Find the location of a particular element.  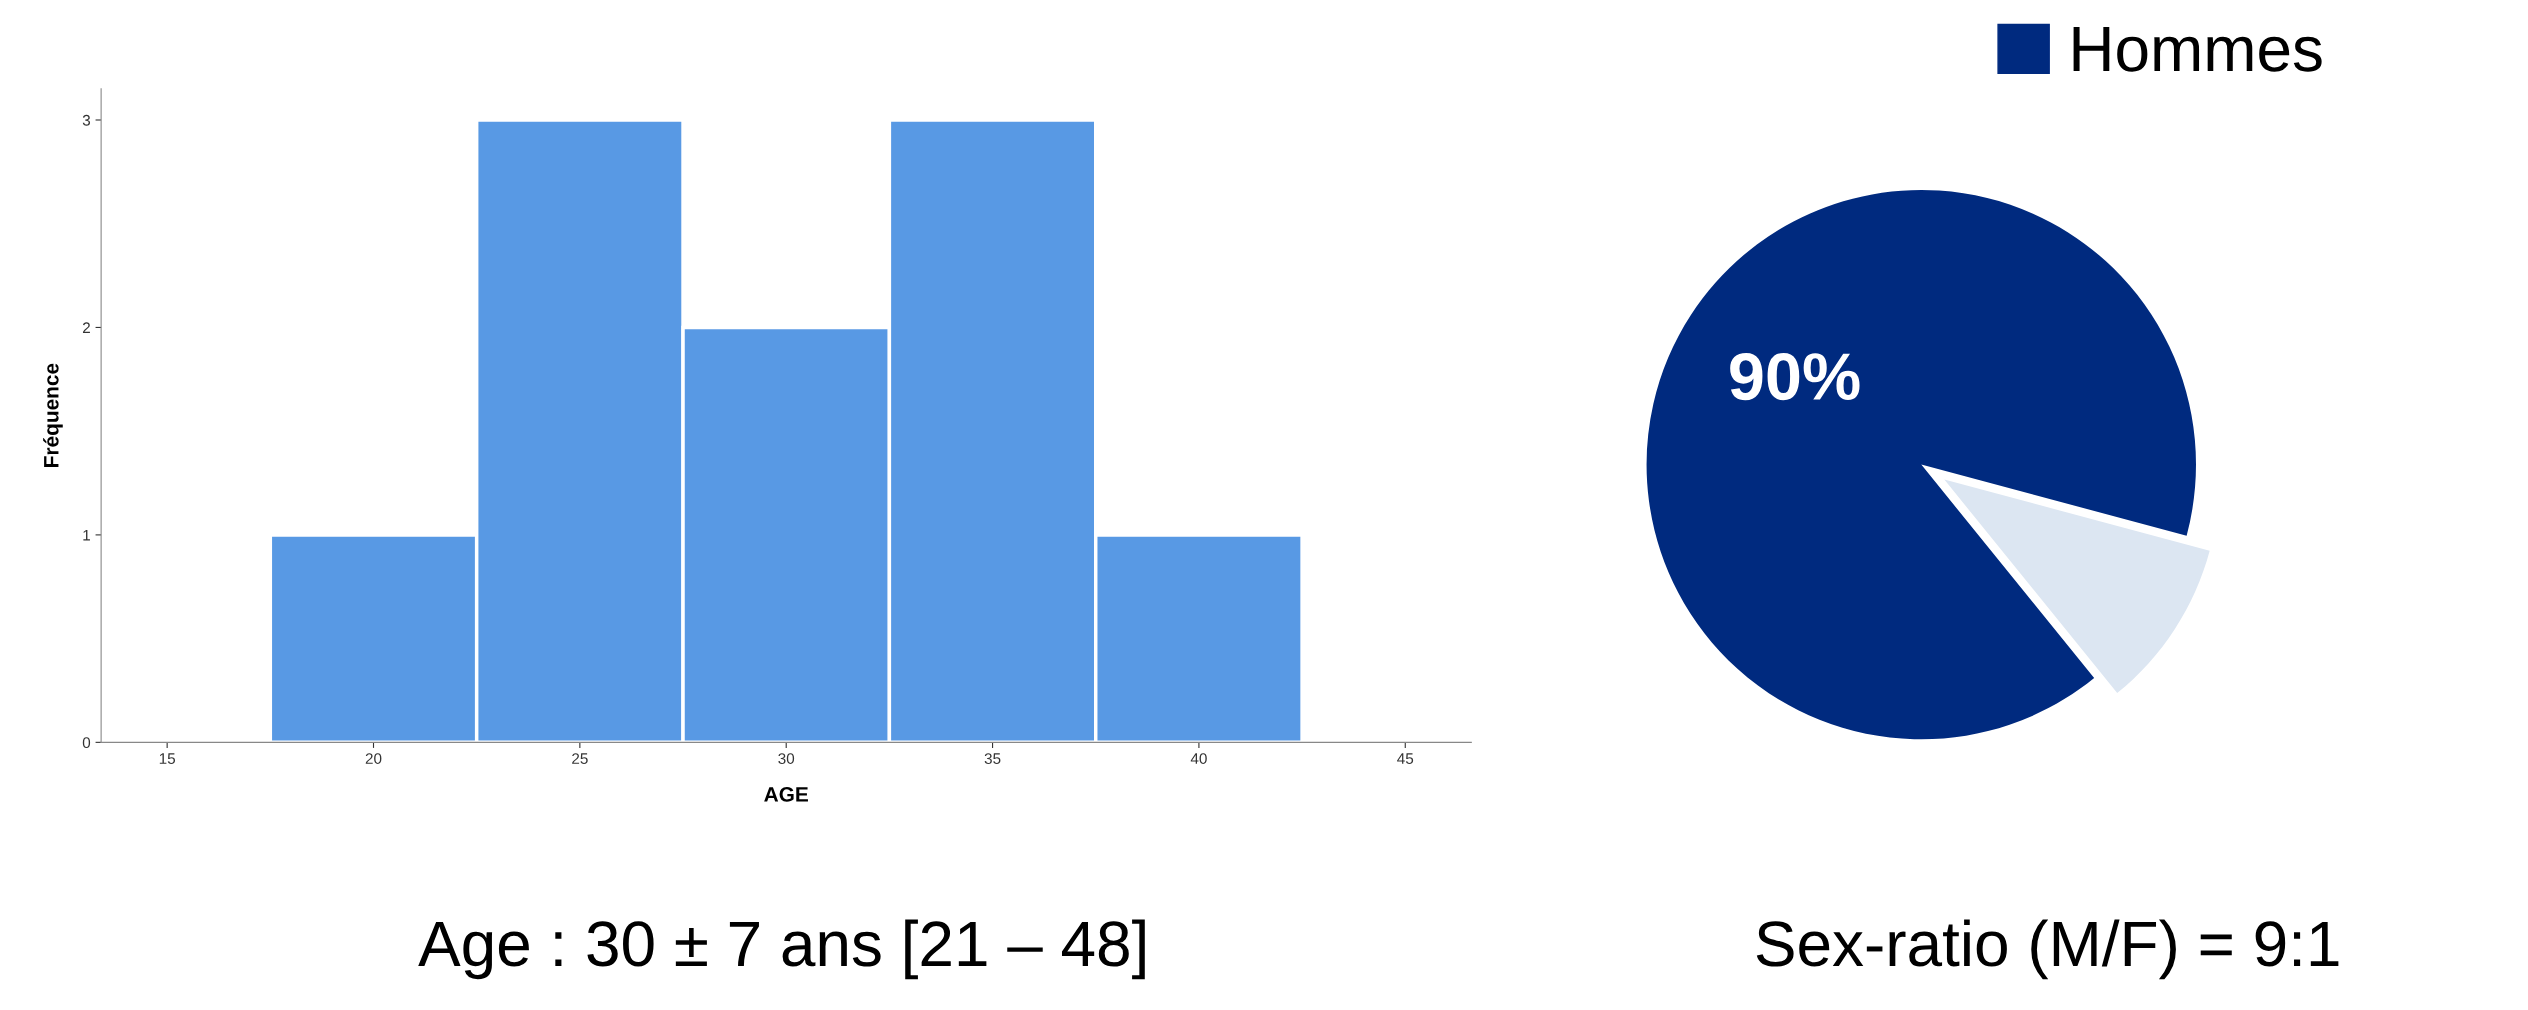

text: Sex-ratio (M/F) = 9:1 is located at coordinates (2047, 949).